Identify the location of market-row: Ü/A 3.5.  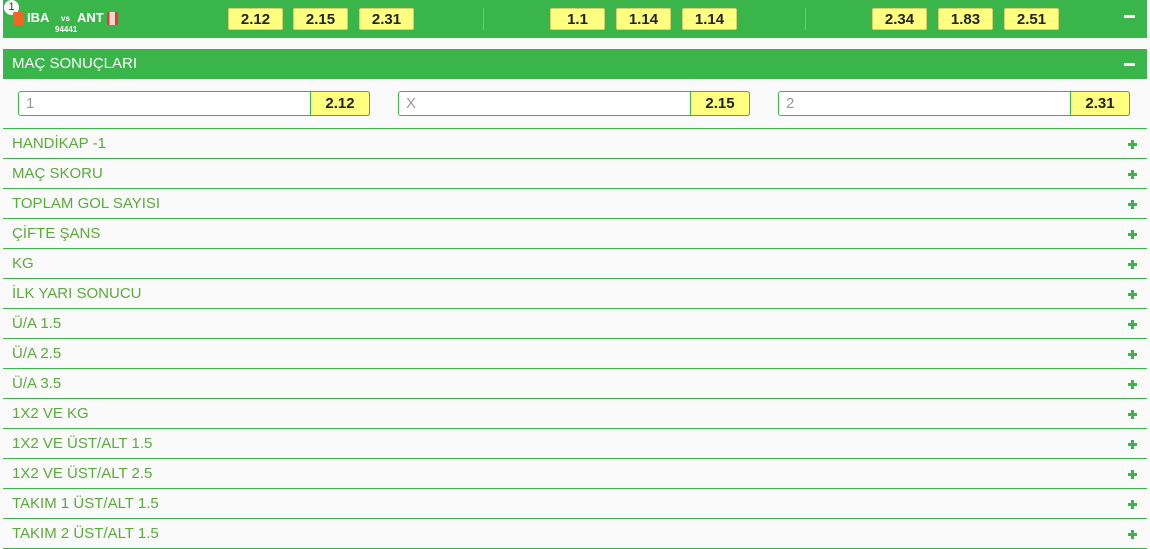
(575, 384).